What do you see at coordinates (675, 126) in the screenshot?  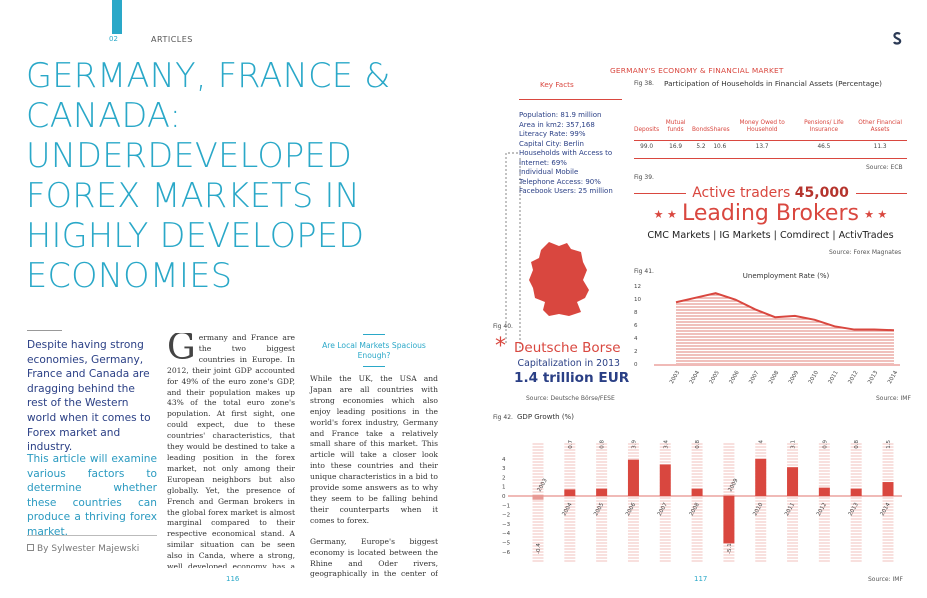 I see `table-header: Mutual funds` at bounding box center [675, 126].